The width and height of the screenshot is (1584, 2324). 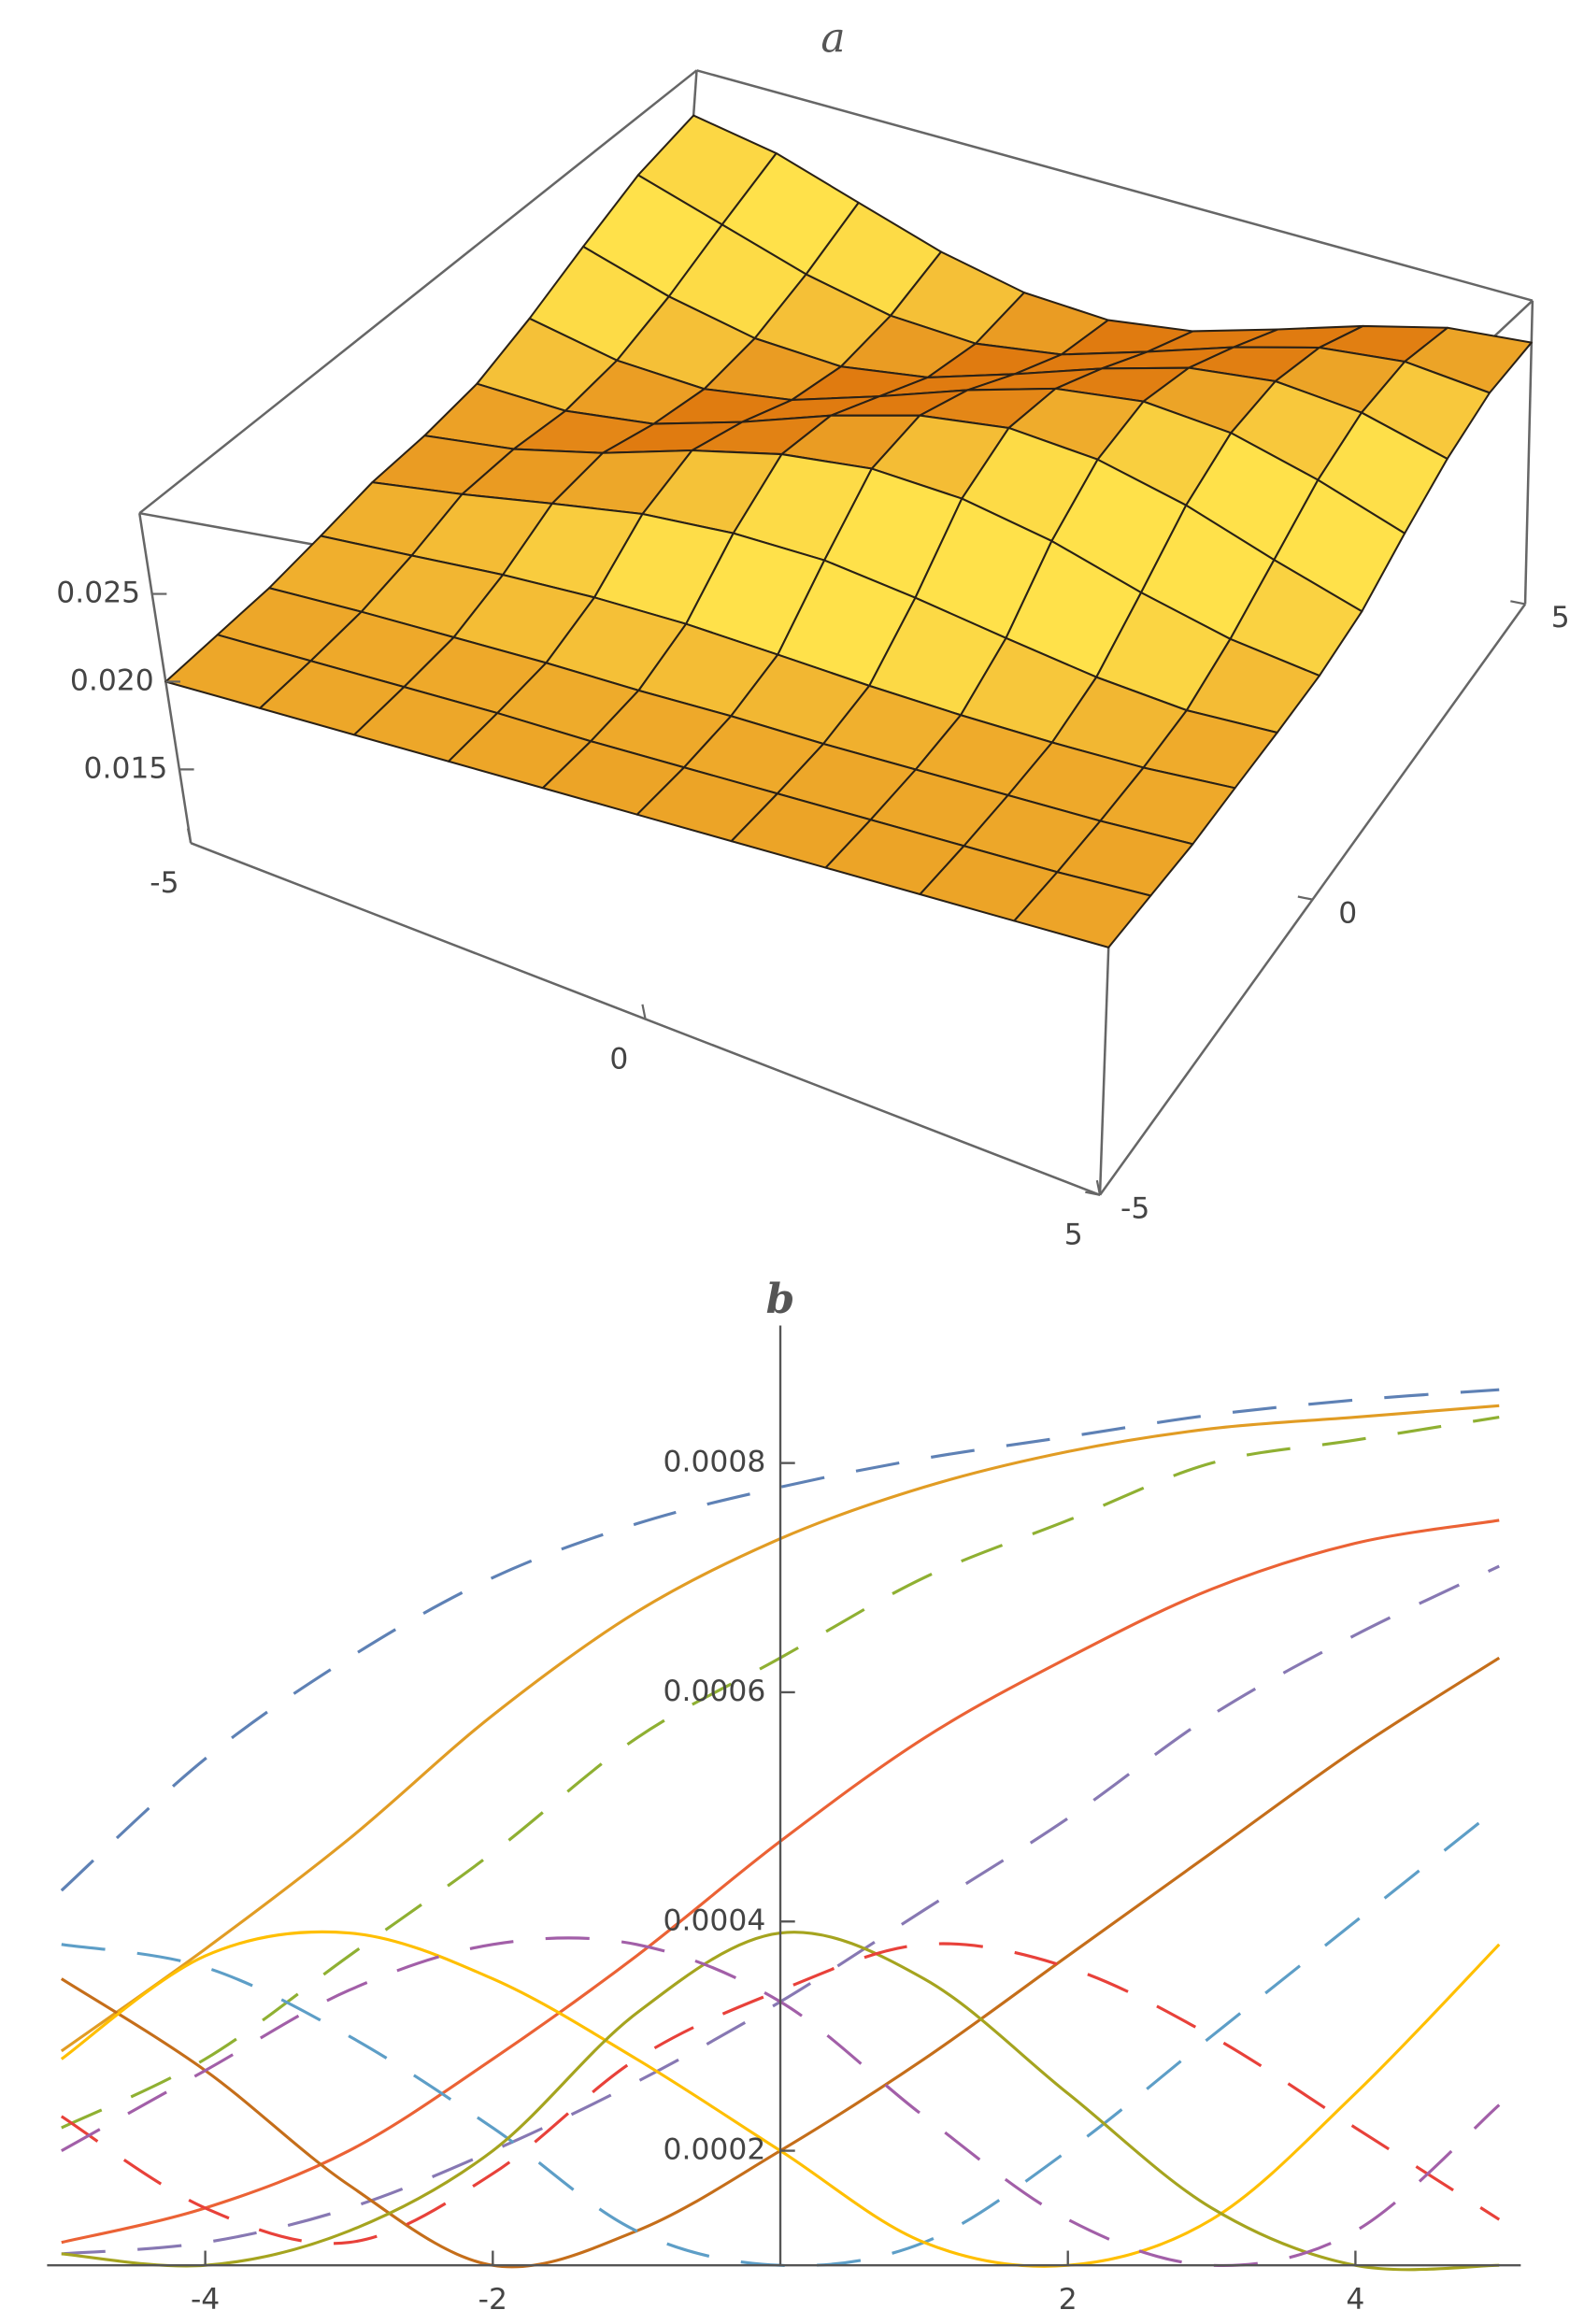 I want to click on x-tick-label: 0, so click(x=618, y=1059).